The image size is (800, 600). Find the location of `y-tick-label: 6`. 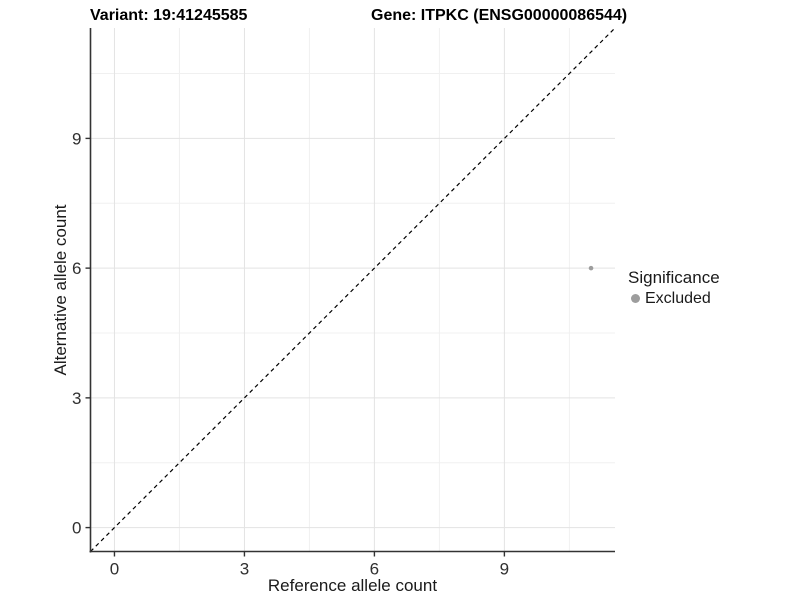

y-tick-label: 6 is located at coordinates (76, 268).